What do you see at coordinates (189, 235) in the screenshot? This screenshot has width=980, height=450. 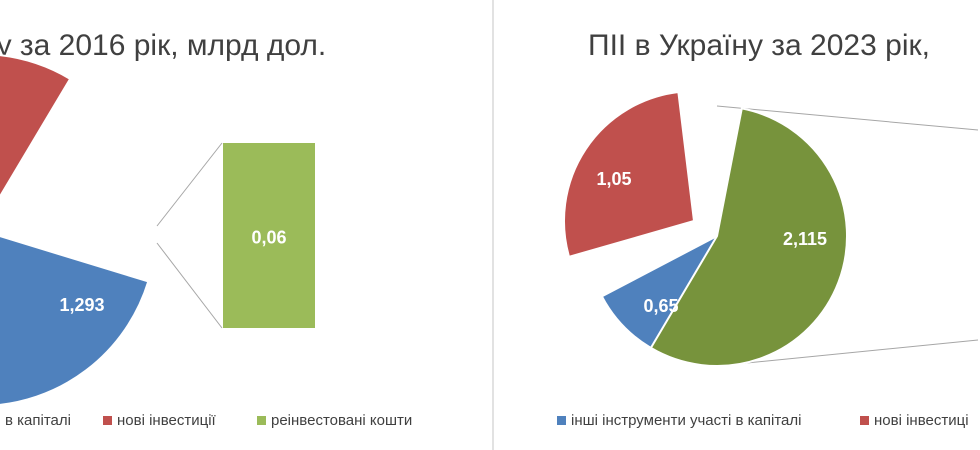 I see `chart-2016-breakout-connectors` at bounding box center [189, 235].